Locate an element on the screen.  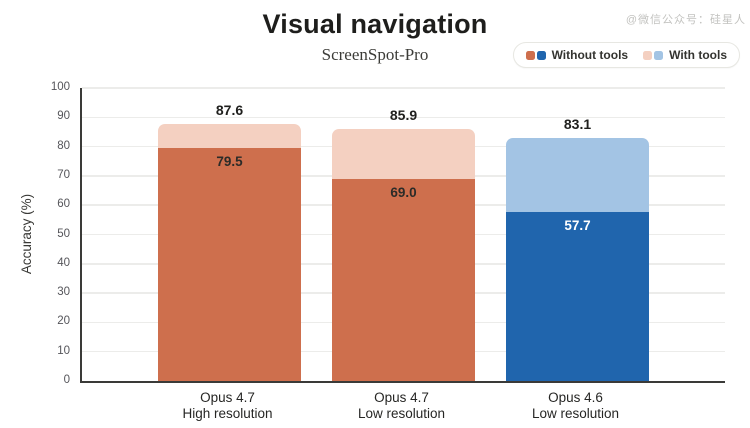
x-axis-category-label: Opus 4.6 Low resolution is located at coordinates (575, 406).